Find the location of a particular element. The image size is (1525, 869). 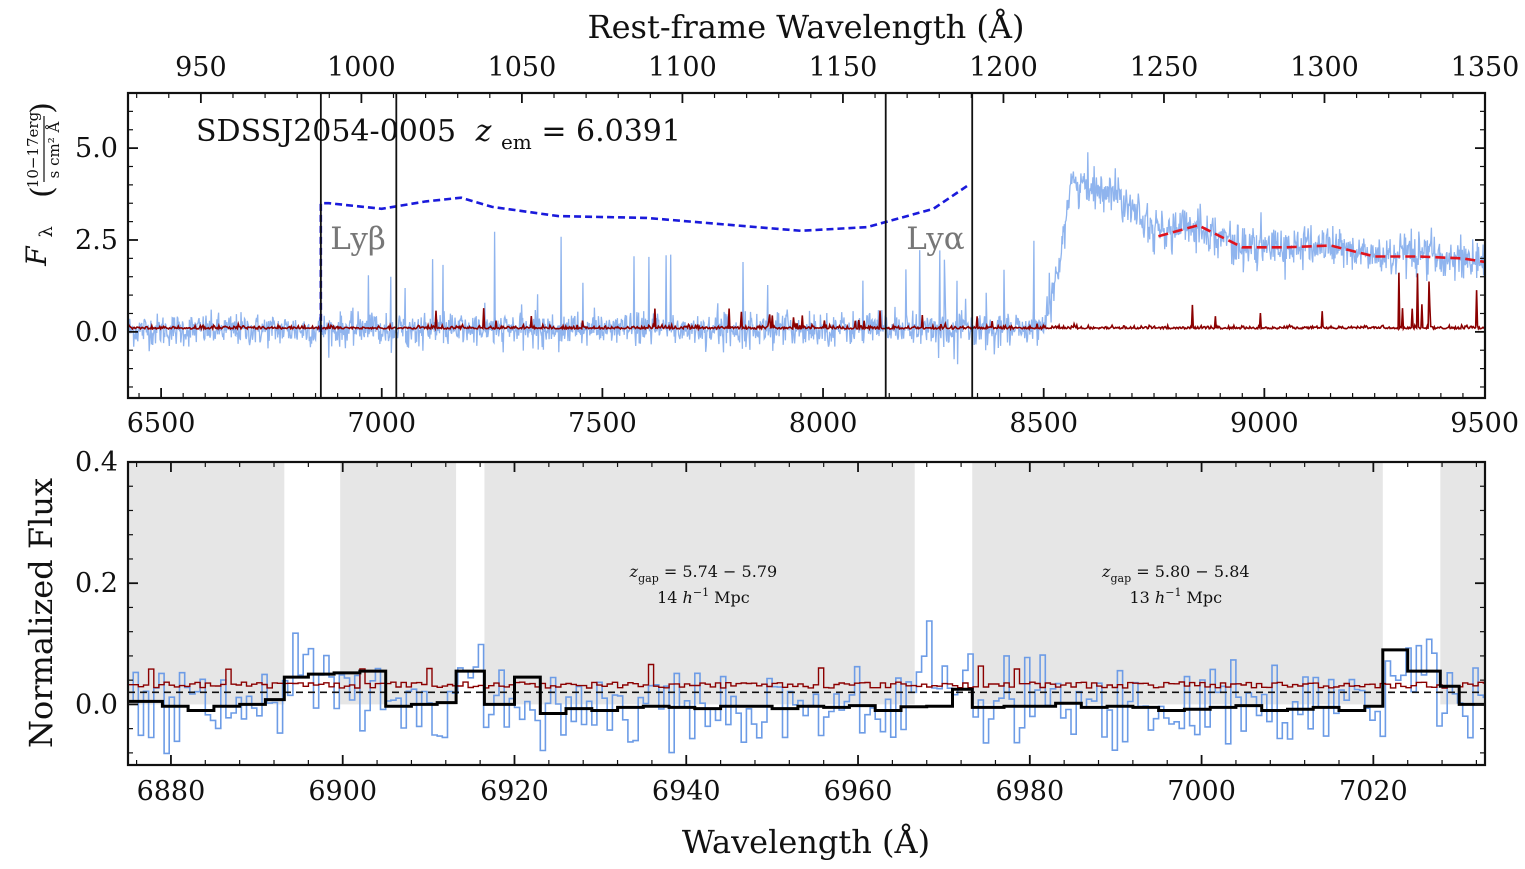

zoom-ytick-label-1: 0.2 is located at coordinates (96, 583).